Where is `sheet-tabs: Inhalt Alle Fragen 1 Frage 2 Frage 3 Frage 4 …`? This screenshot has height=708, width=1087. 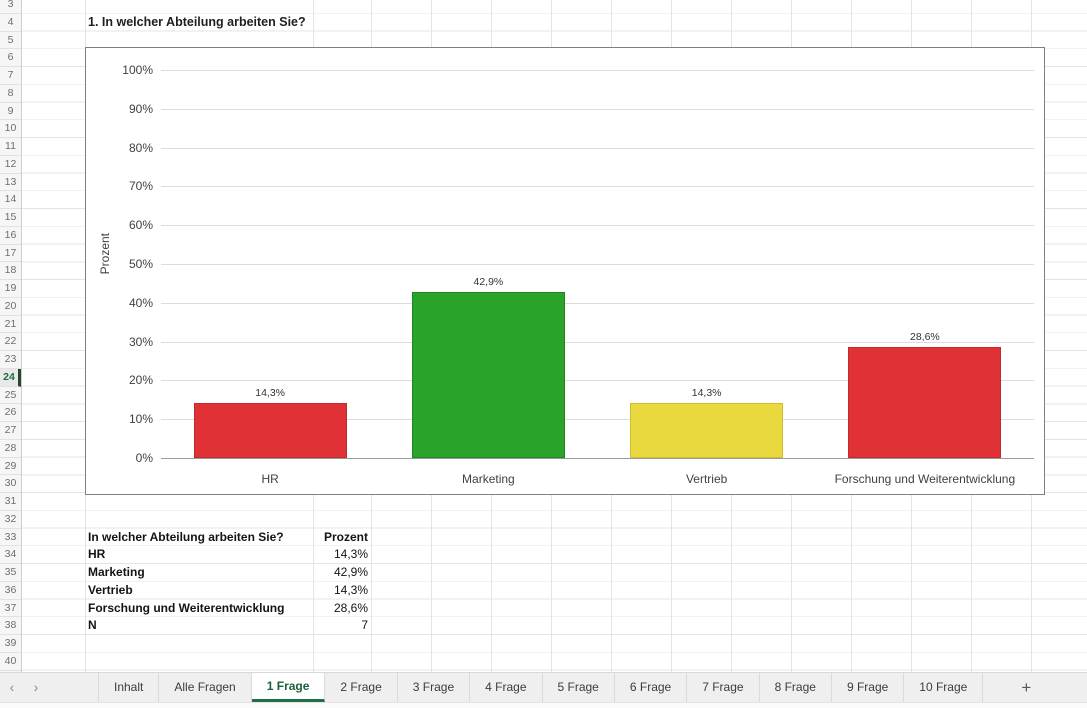
sheet-tabs: Inhalt Alle Fragen 1 Frage 2 Frage 3 Frage 4 … is located at coordinates (541, 687).